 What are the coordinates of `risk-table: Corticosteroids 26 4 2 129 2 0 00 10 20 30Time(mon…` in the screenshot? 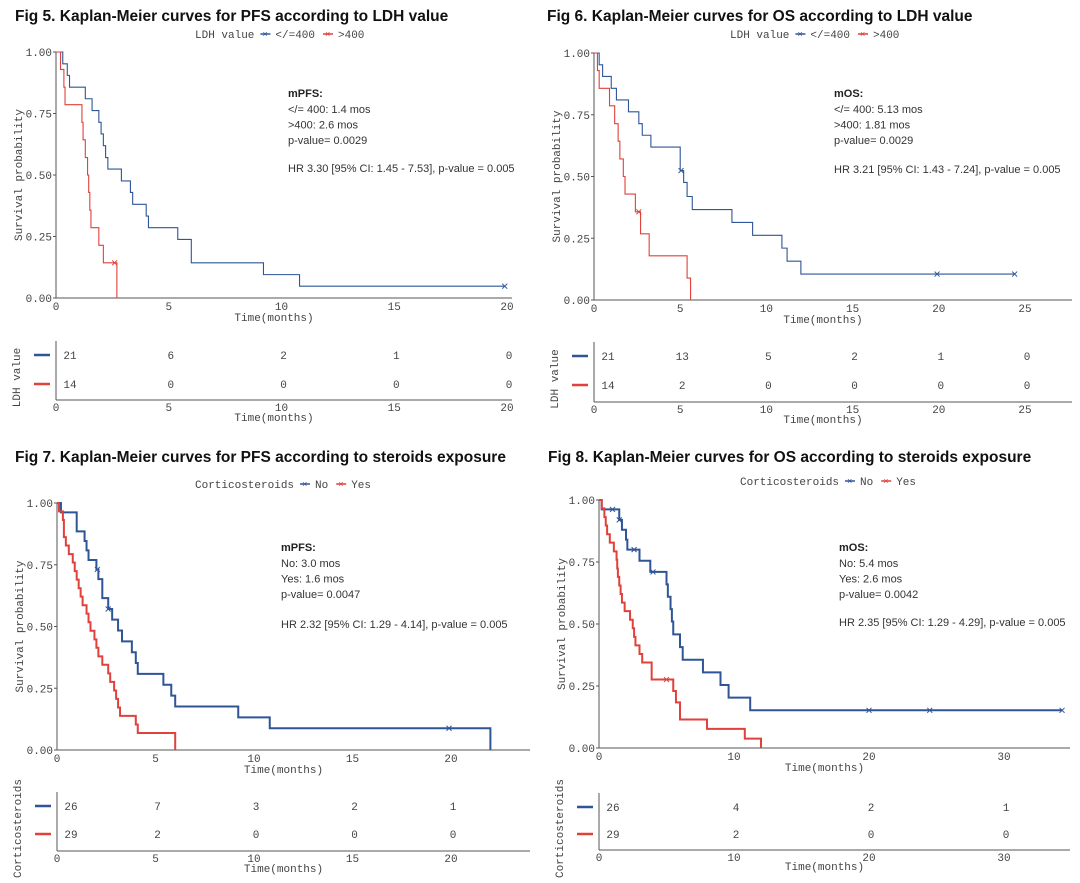 It's located at (812, 828).